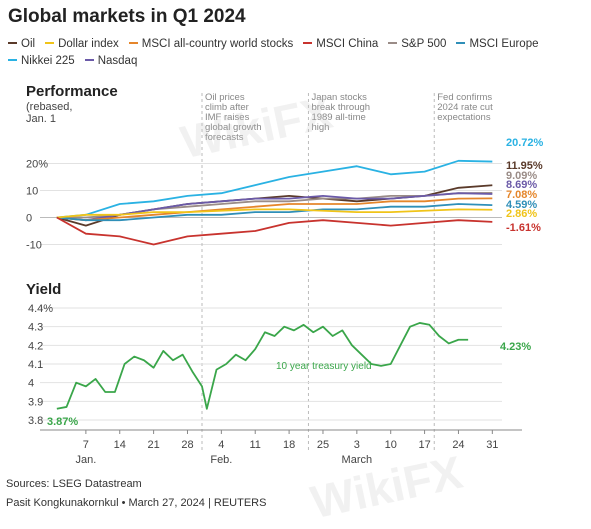  Describe the element at coordinates (492, 445) in the screenshot. I see `x-tick-label: 31` at that location.